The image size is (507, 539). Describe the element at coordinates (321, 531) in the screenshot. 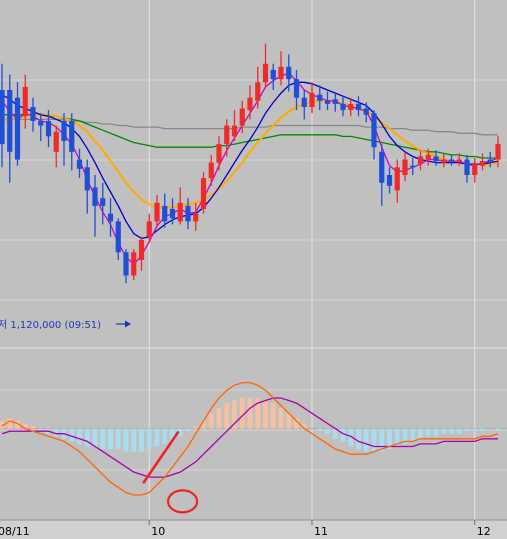

I see `x-tick-label: 11` at that location.